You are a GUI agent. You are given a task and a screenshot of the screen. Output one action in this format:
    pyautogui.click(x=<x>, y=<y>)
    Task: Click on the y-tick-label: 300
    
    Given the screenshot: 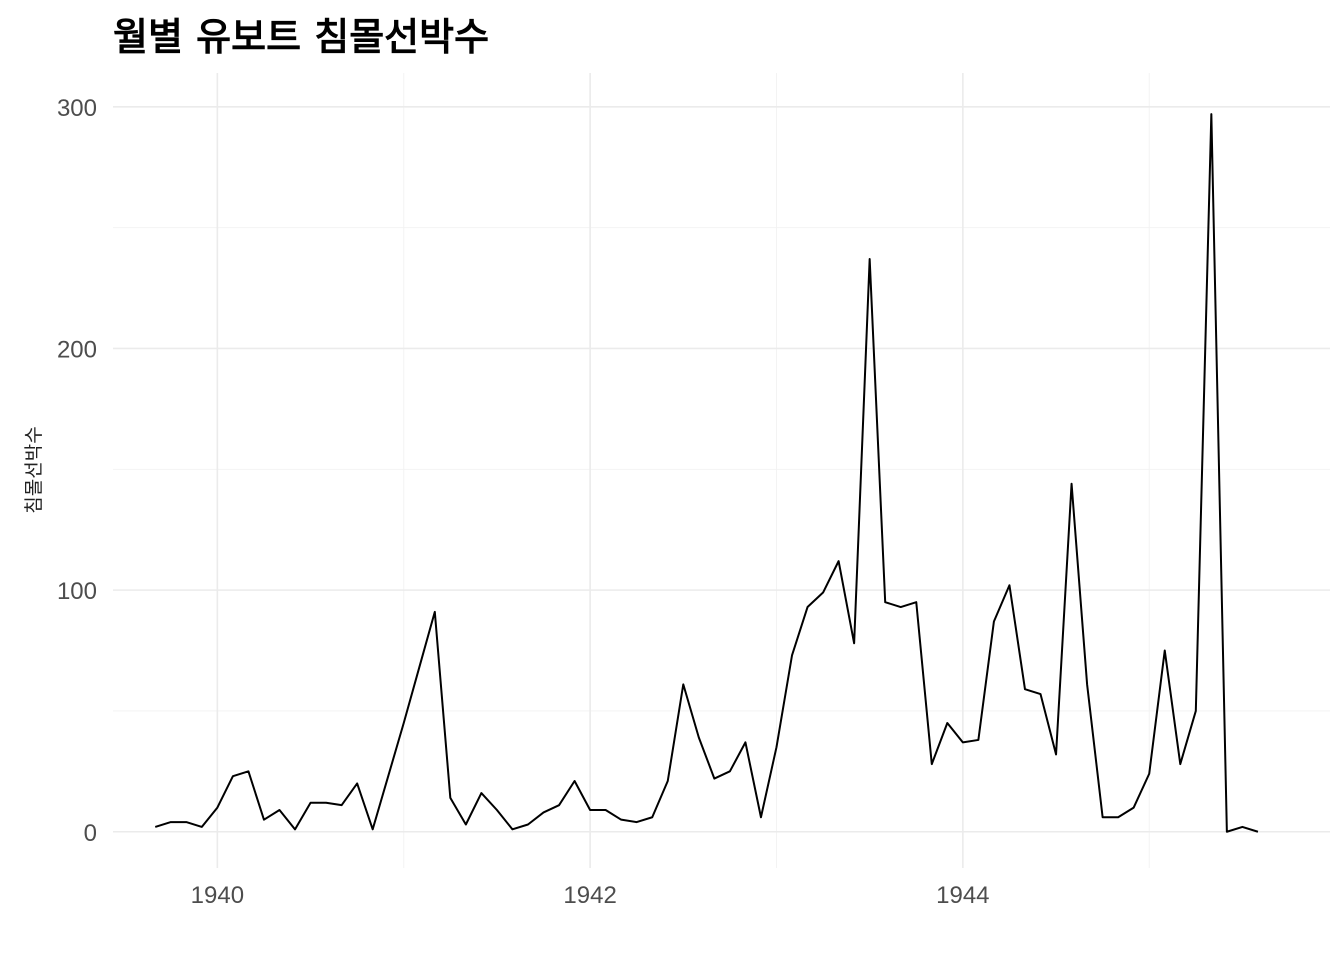 What is the action you would take?
    pyautogui.click(x=77, y=108)
    